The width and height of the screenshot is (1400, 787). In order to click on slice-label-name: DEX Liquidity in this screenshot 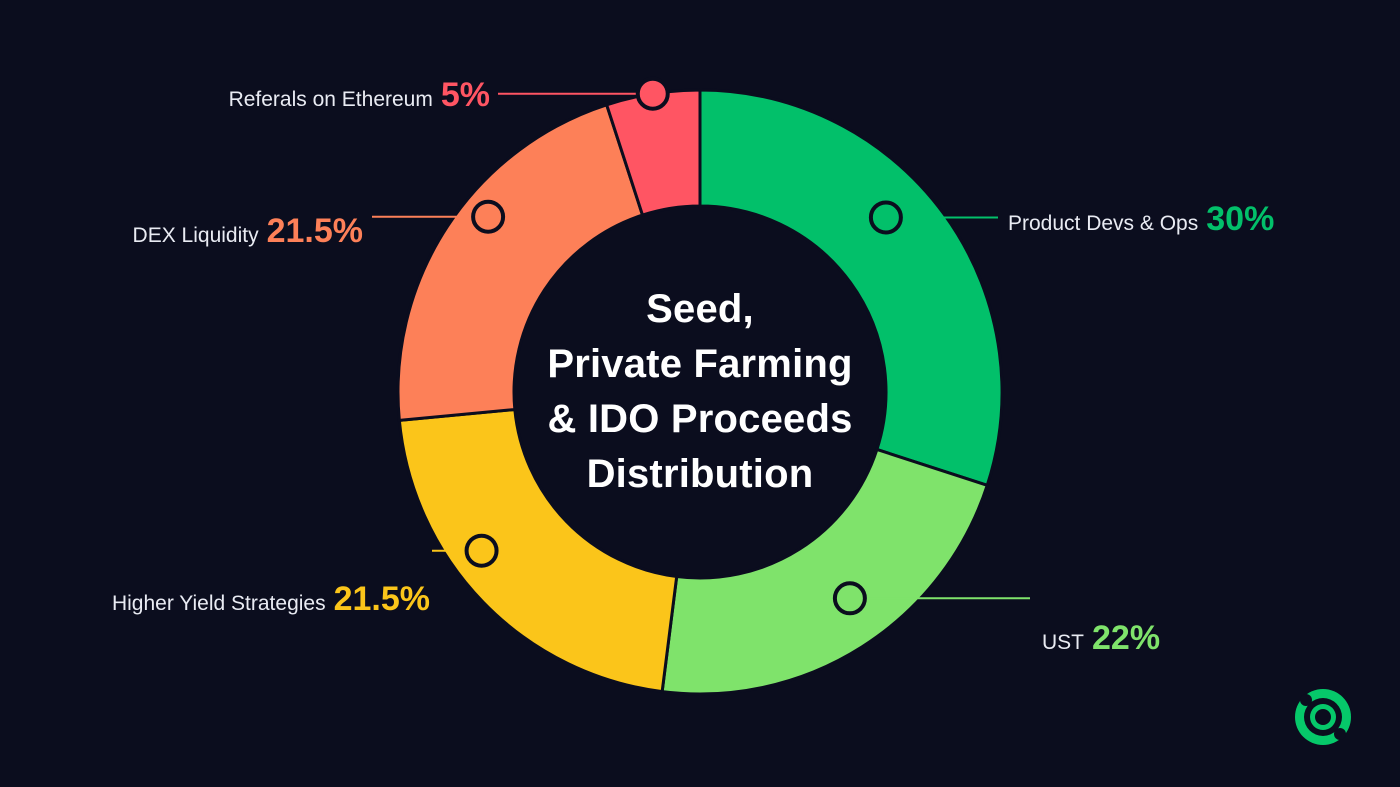, I will do `click(195, 235)`.